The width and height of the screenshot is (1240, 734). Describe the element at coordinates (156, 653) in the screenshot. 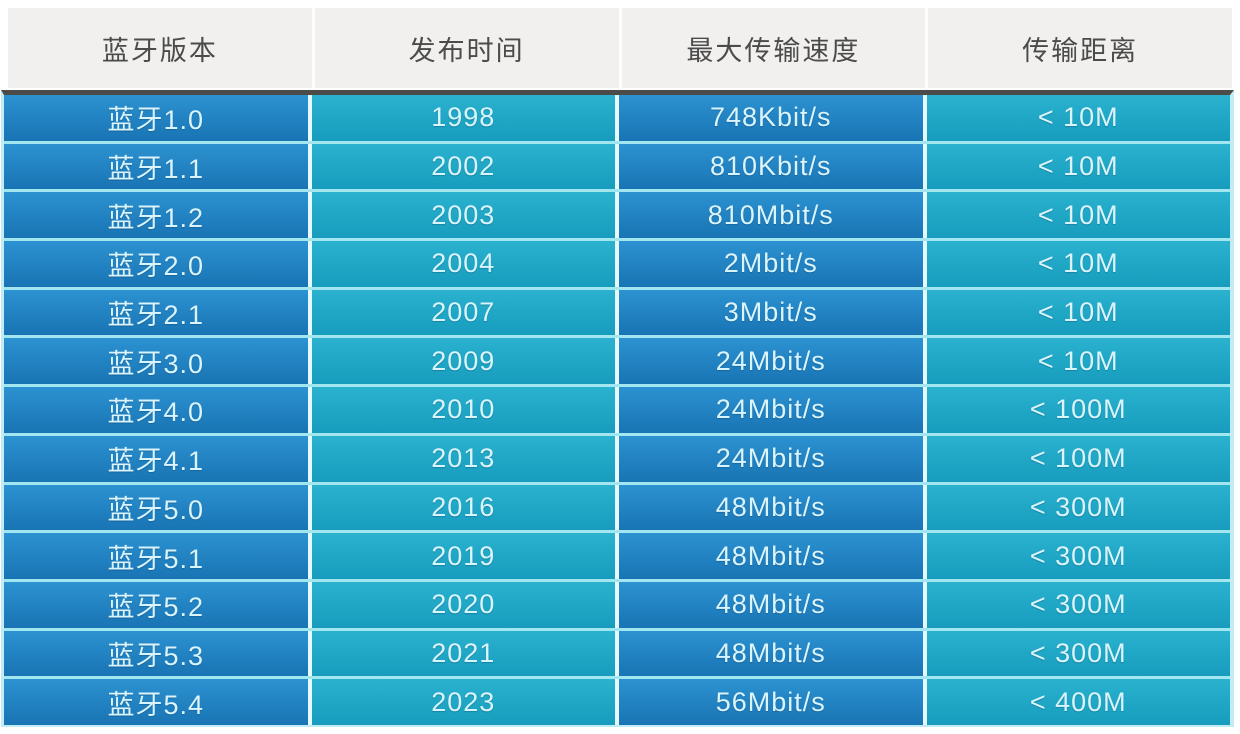

I see `table-cell: 蓝牙5.3` at that location.